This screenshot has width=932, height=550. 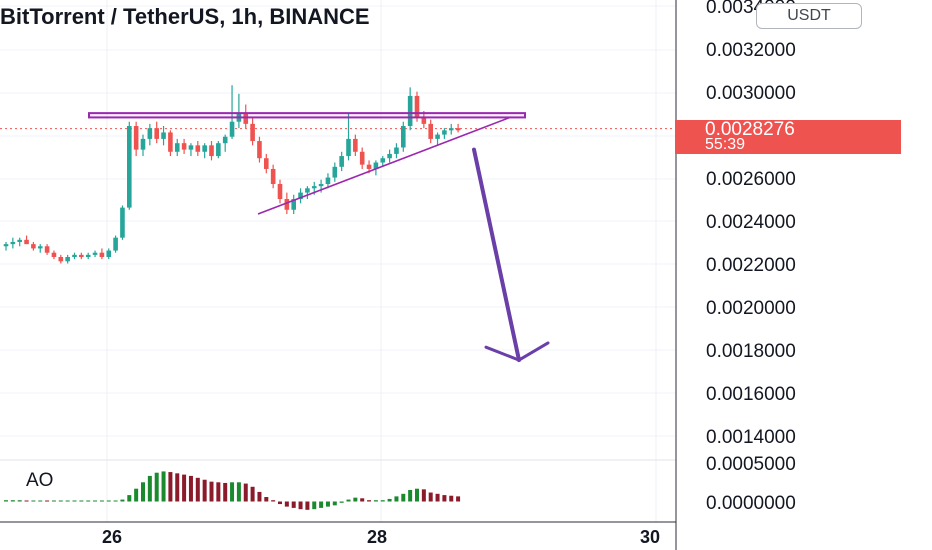 I want to click on time-tick-label: 28, so click(x=377, y=537).